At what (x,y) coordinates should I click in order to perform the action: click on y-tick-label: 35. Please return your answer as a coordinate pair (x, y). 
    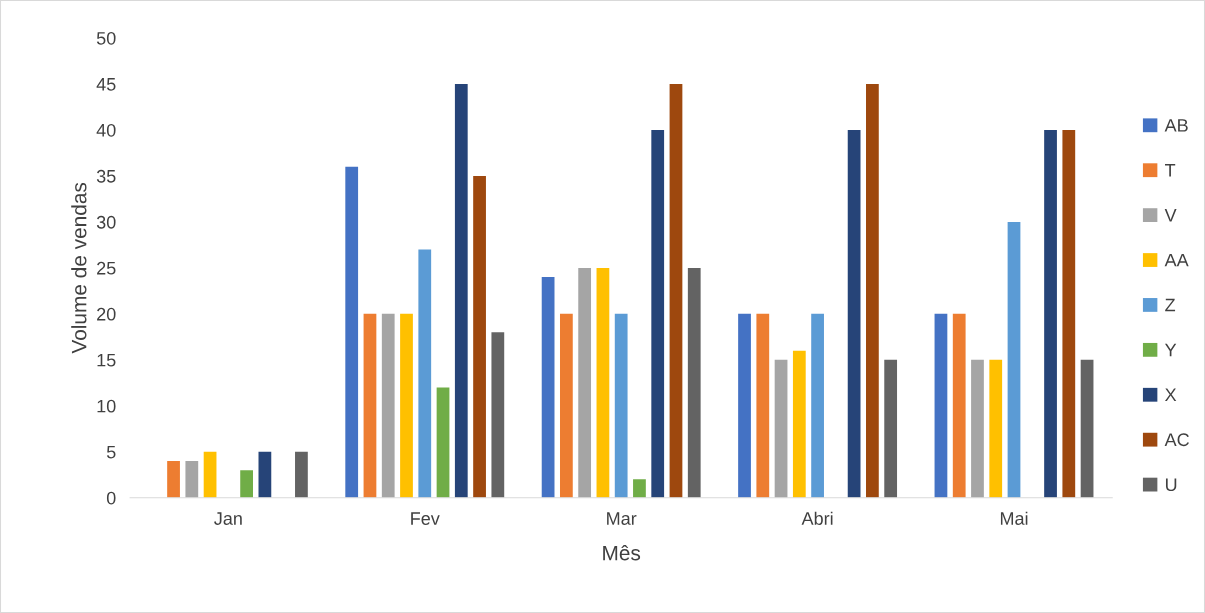
    Looking at the image, I should click on (106, 176).